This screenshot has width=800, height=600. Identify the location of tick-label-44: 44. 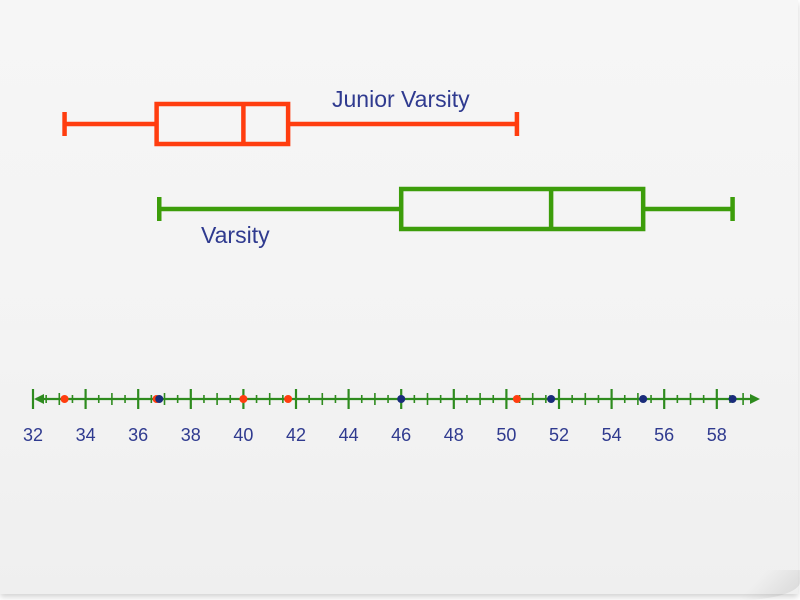
(349, 435).